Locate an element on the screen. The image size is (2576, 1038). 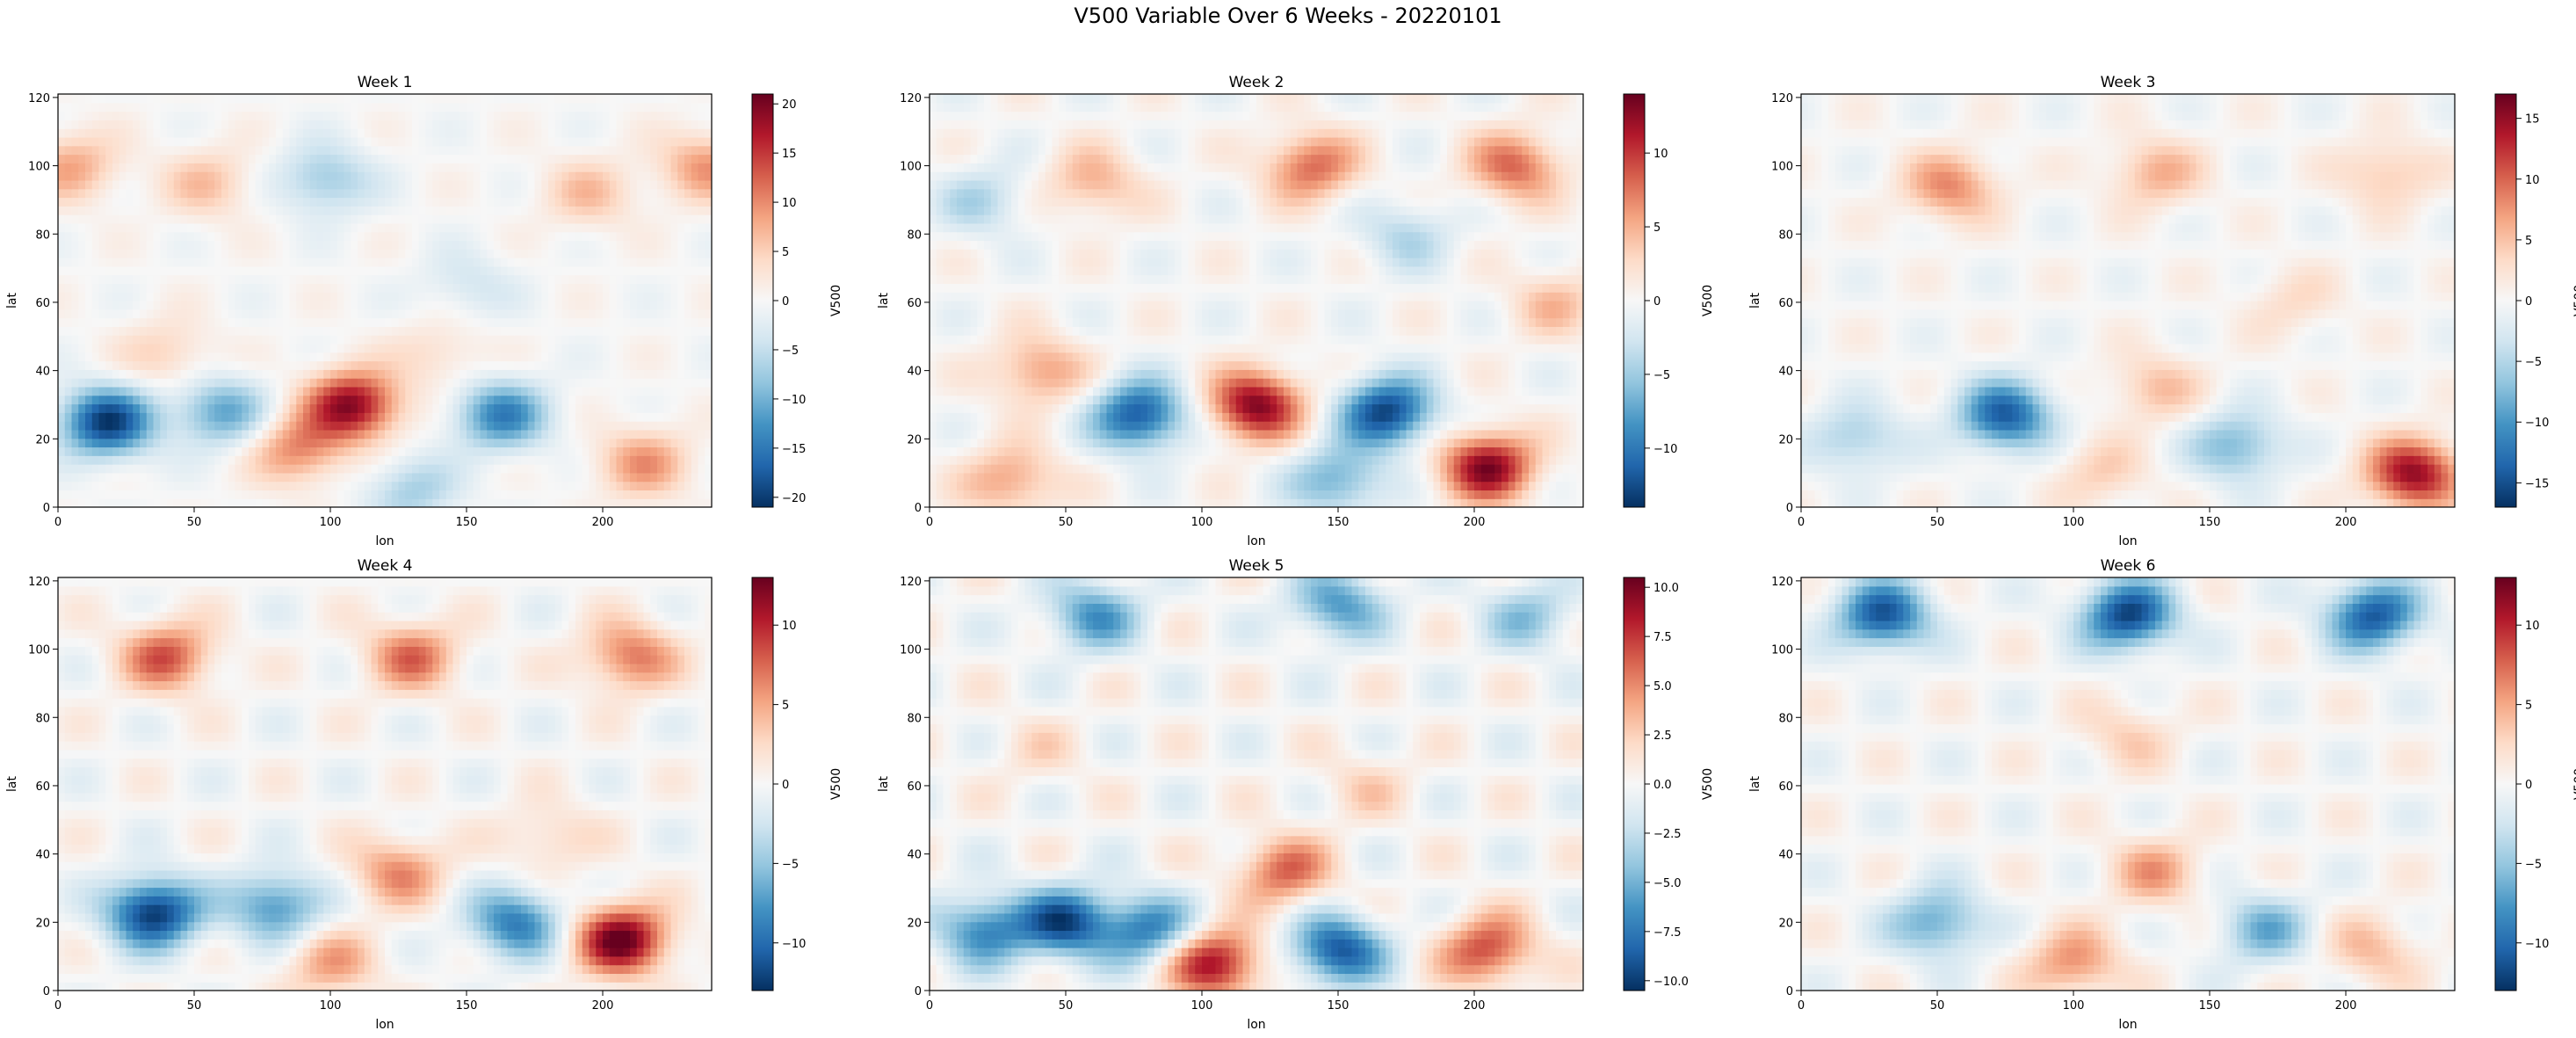
colorbar-tick-label: 10 is located at coordinates (789, 203).